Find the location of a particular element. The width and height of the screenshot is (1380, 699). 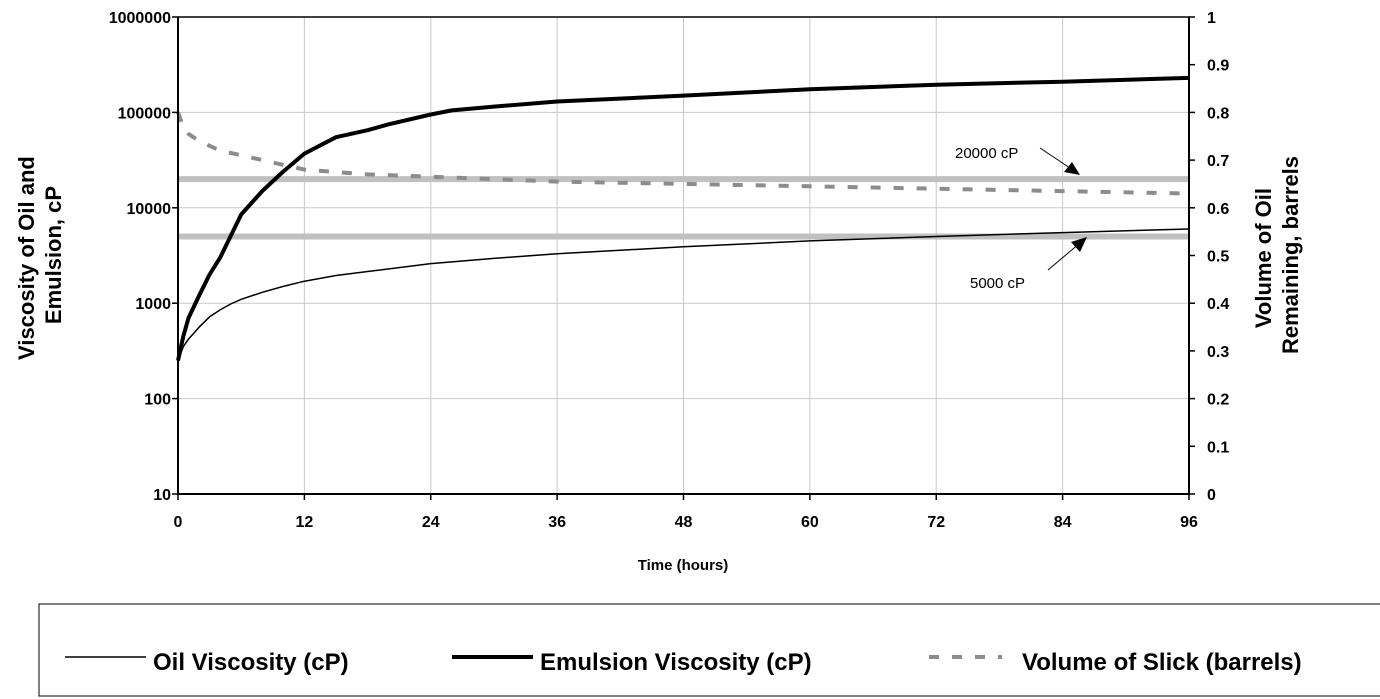

y-axis-title-line-1: Viscosity of Oil and is located at coordinates (26, 258).